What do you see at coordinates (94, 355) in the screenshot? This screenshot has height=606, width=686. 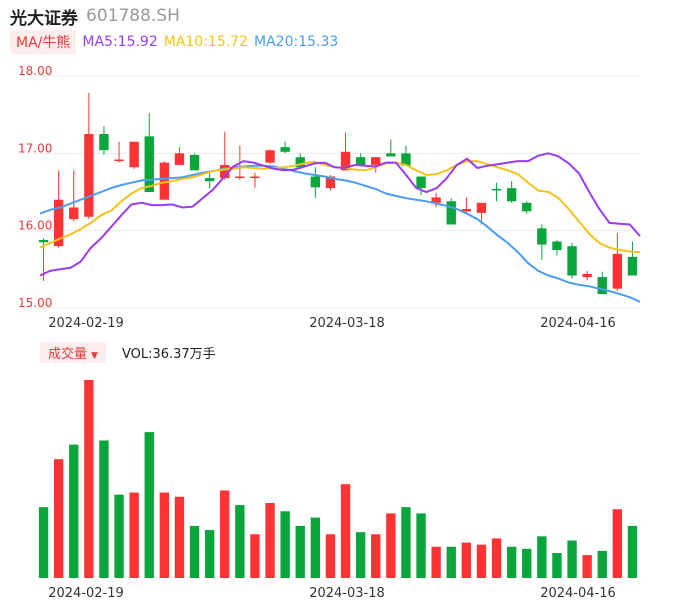 I see `caret-down-icon: ▼` at bounding box center [94, 355].